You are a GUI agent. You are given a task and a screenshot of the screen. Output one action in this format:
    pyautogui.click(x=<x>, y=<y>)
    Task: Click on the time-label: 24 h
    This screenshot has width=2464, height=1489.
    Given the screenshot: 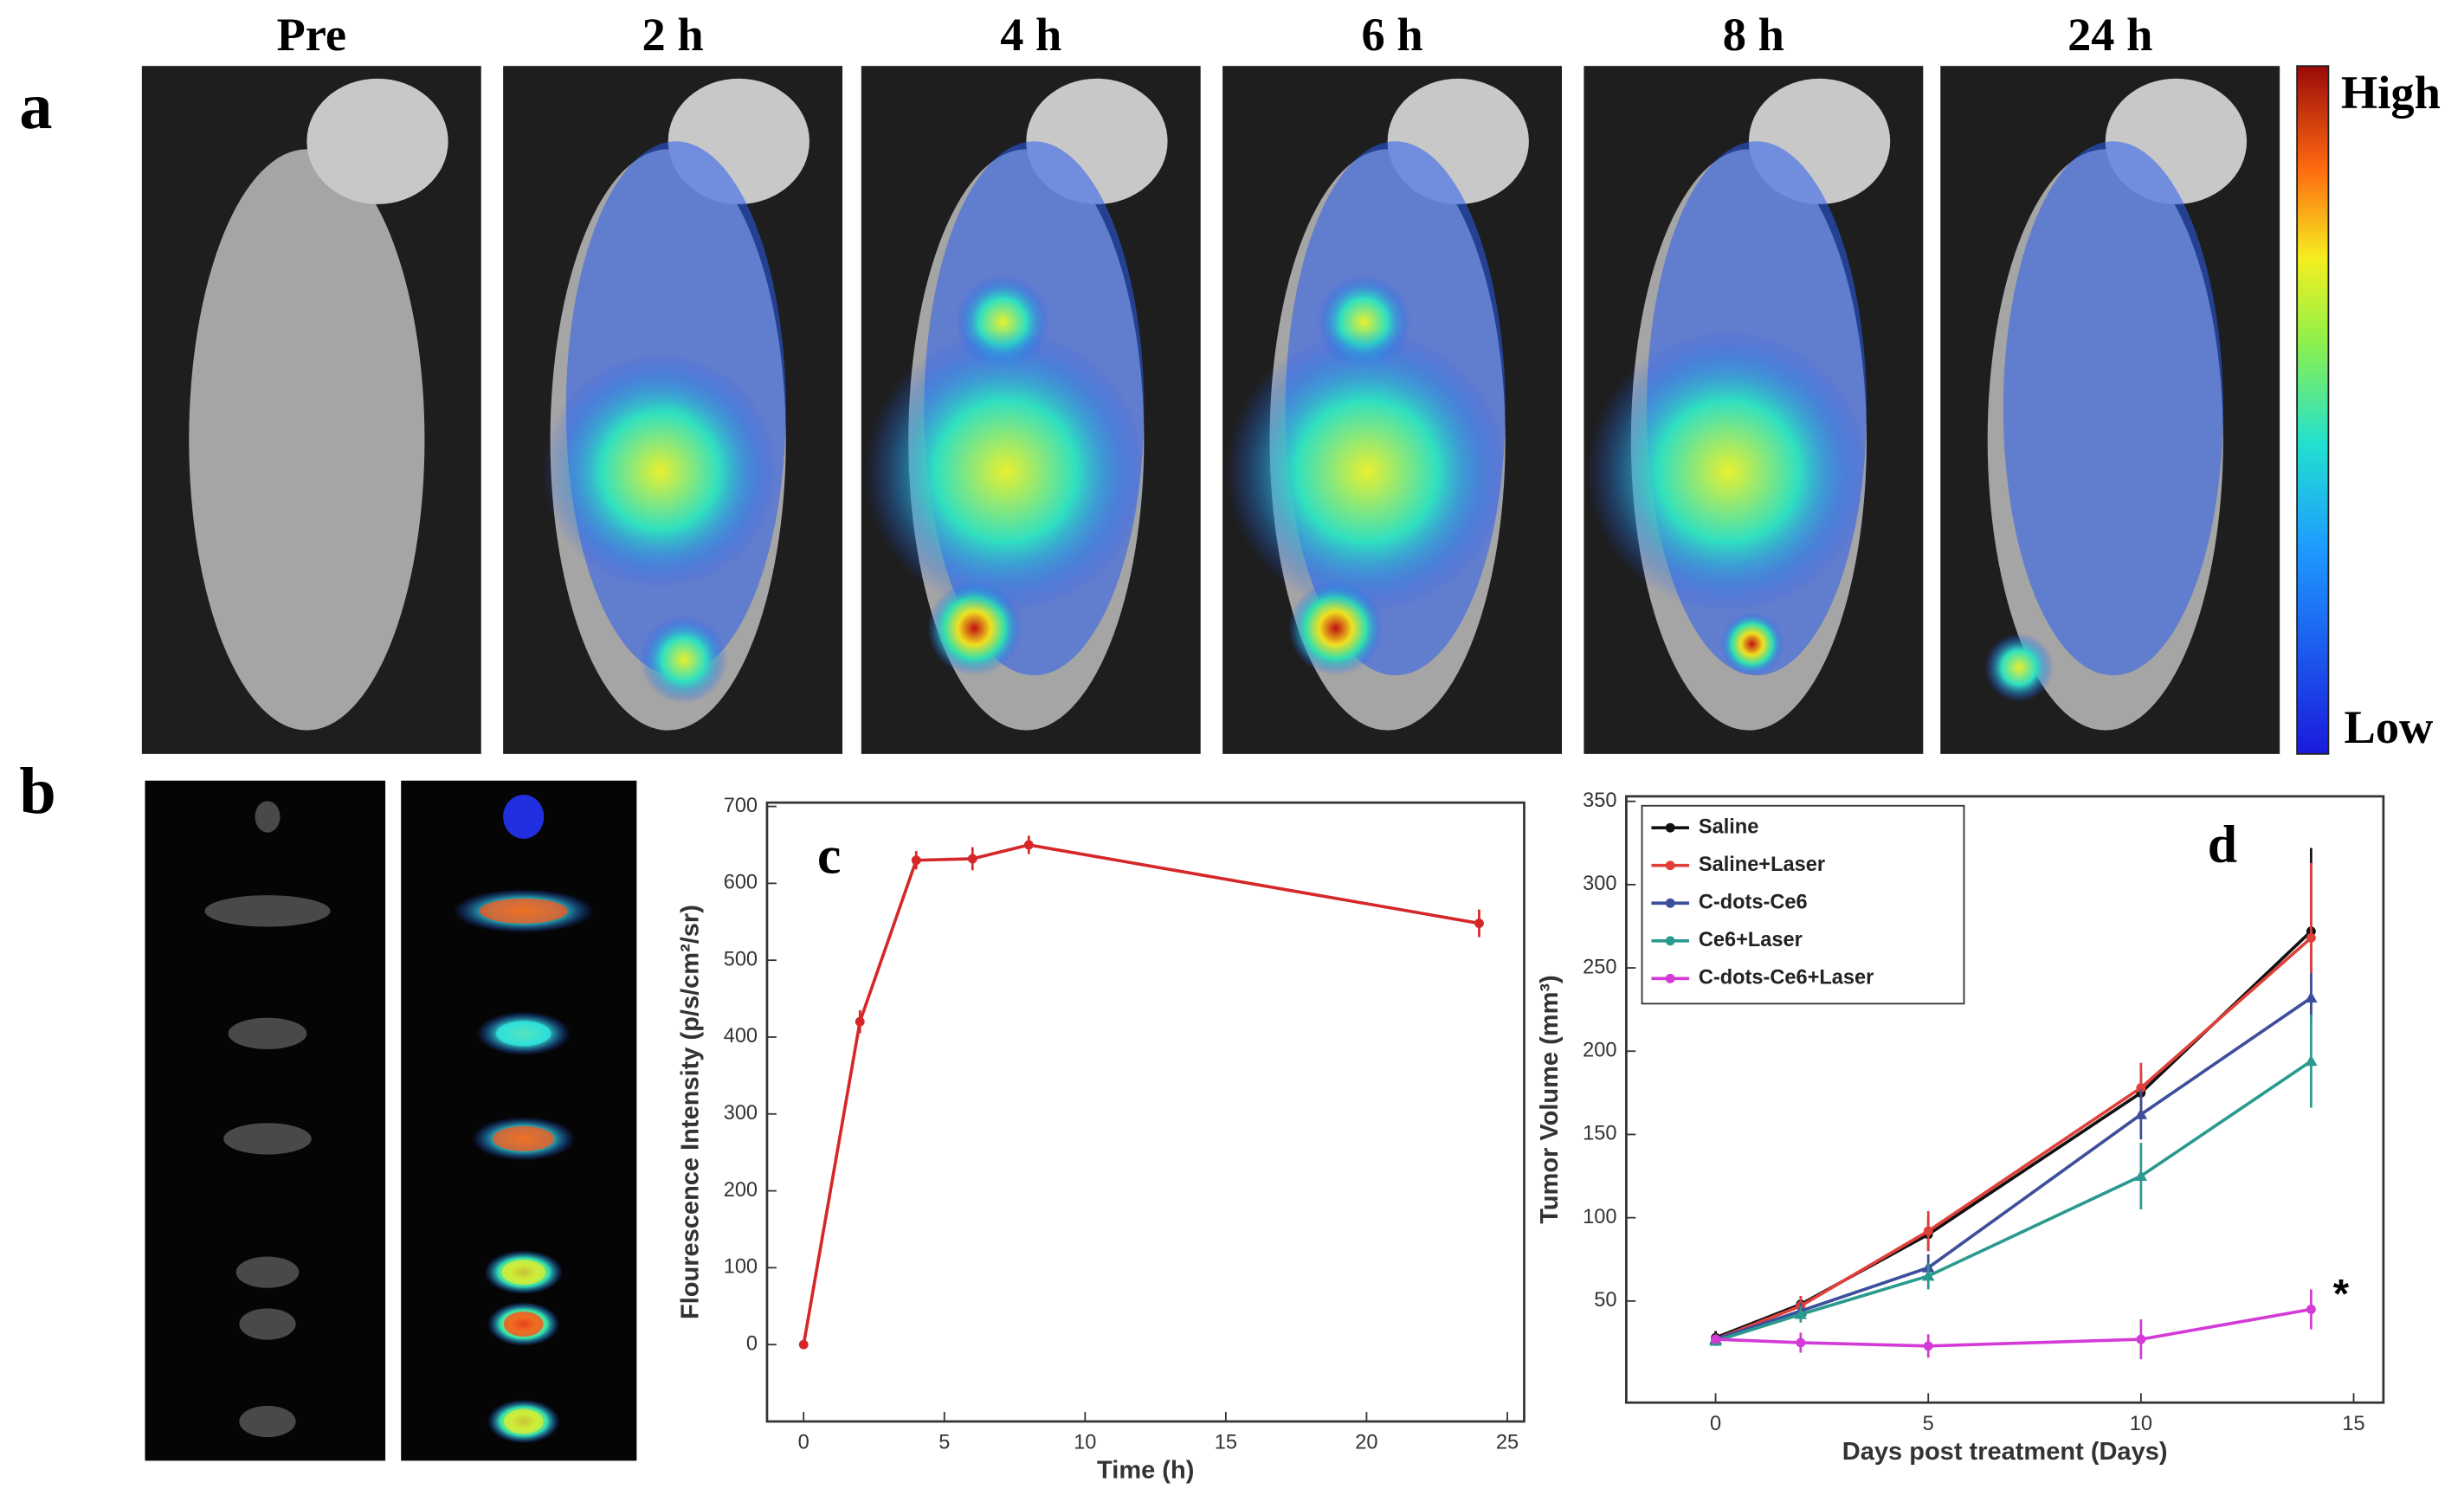 What is the action you would take?
    pyautogui.click(x=2109, y=34)
    